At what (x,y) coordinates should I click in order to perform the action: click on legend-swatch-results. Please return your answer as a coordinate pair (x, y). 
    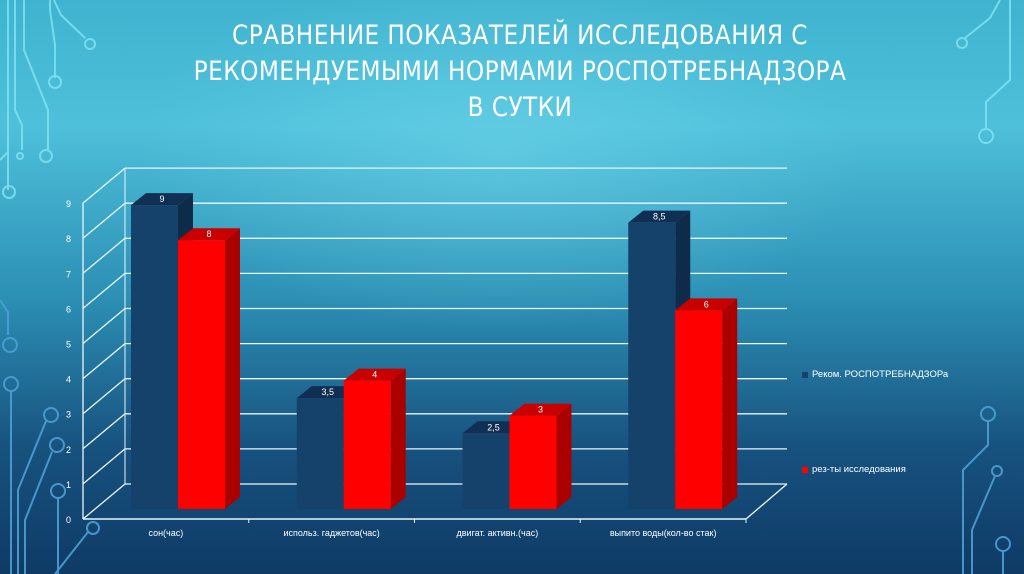
    Looking at the image, I should click on (805, 469).